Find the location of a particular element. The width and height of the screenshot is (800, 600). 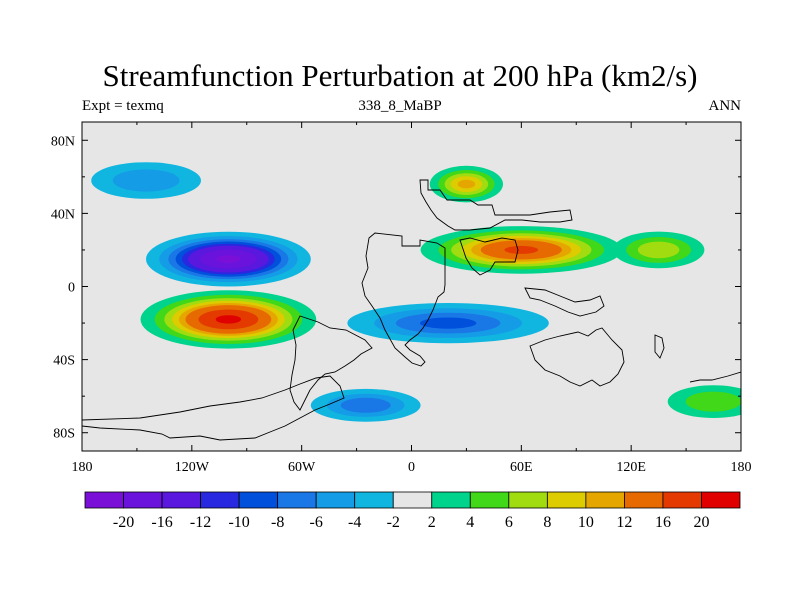

y-tick-label-2: 0 is located at coordinates (71, 288).